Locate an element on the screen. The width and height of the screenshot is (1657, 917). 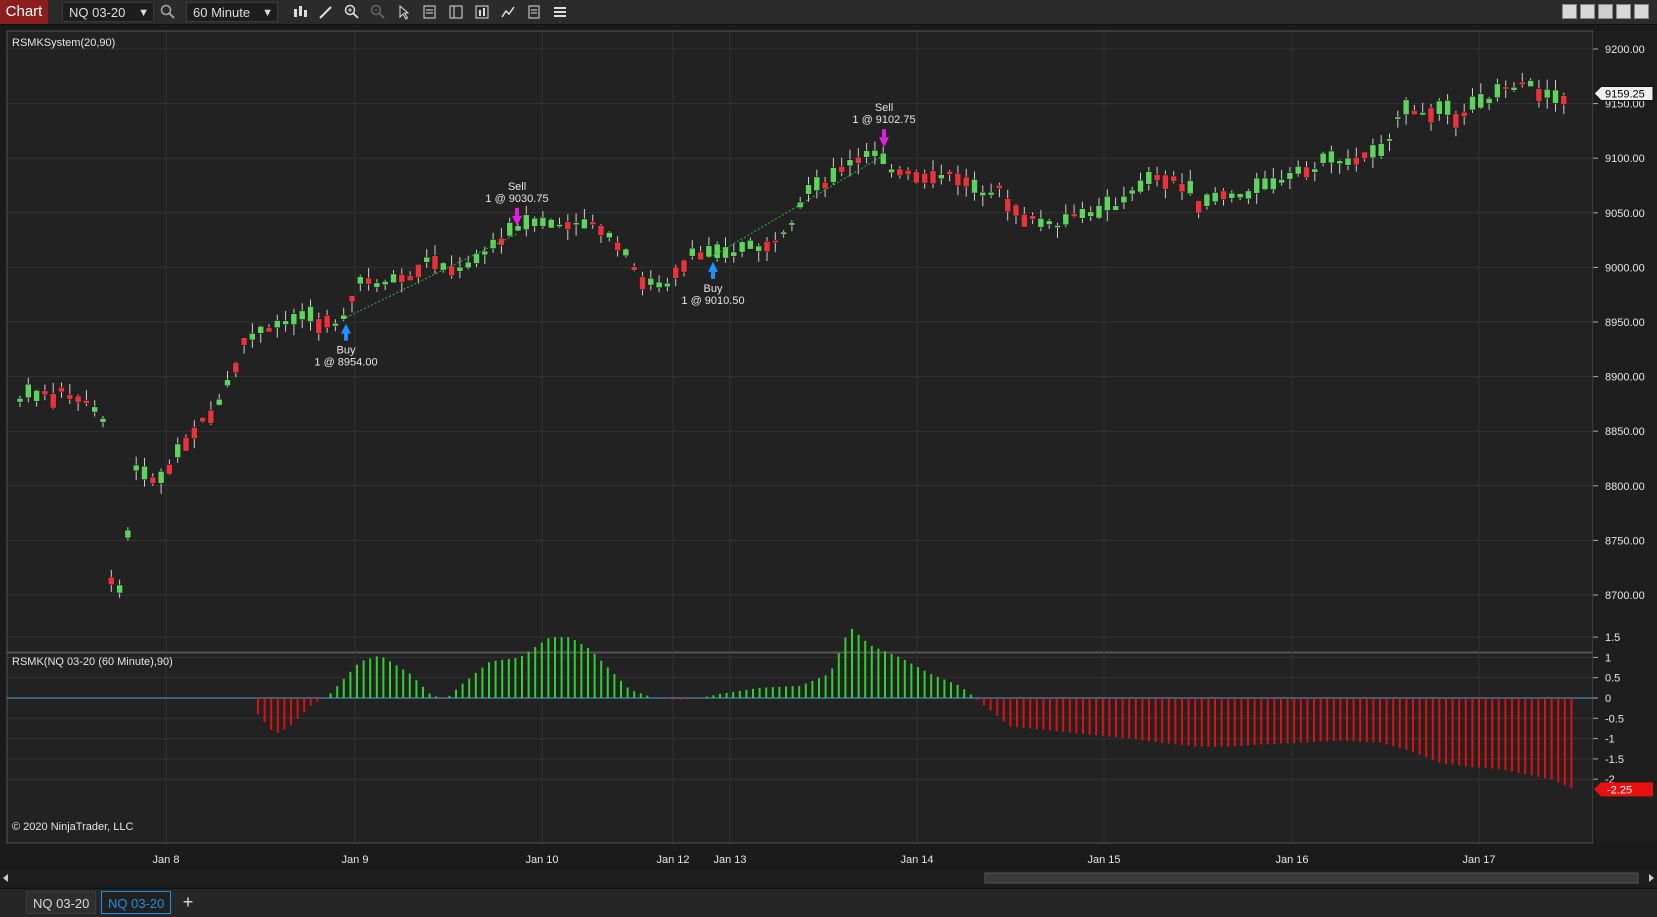
tab-nq-03-20: NQ 03-20 is located at coordinates (61, 902).